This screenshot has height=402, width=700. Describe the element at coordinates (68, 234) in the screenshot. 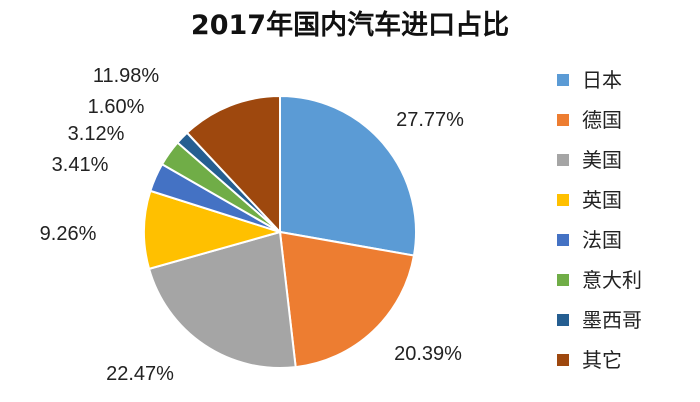

I see `pie-data-label-4: 9.26%` at that location.